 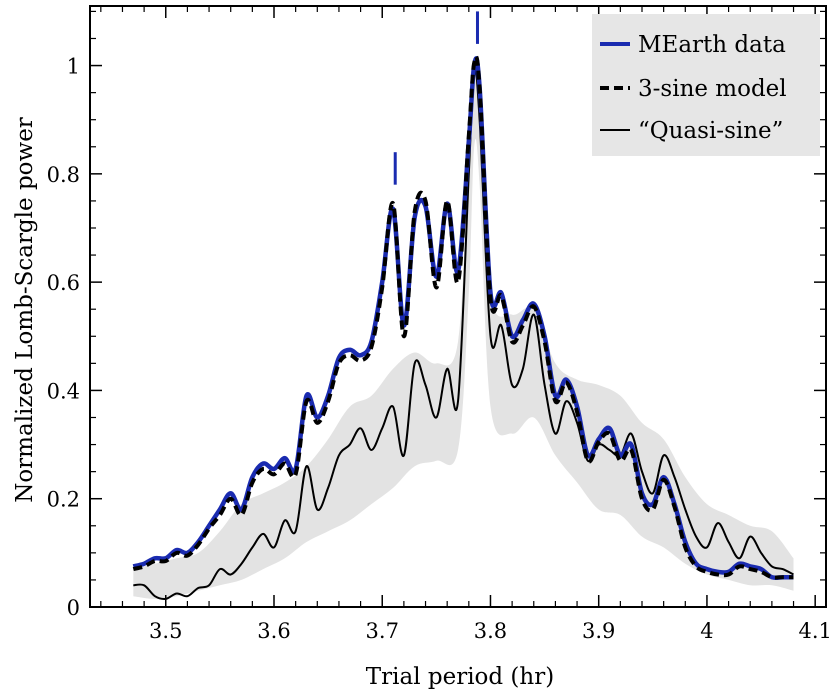 I want to click on peak-marker-layer, so click(x=436, y=98).